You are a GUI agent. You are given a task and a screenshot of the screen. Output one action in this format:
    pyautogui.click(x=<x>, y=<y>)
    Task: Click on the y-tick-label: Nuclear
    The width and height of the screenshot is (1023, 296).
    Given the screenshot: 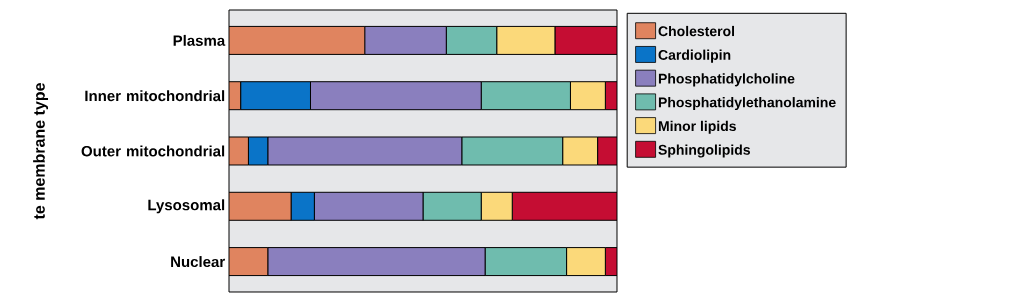 What is the action you would take?
    pyautogui.click(x=198, y=262)
    